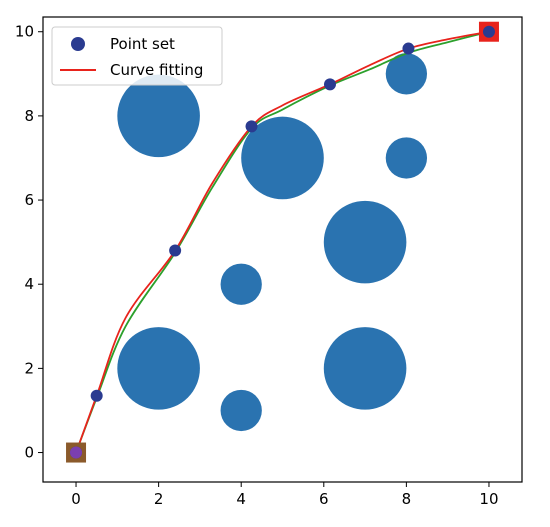 This screenshot has height=527, width=550. What do you see at coordinates (324, 499) in the screenshot?
I see `x-tick-label: 6` at bounding box center [324, 499].